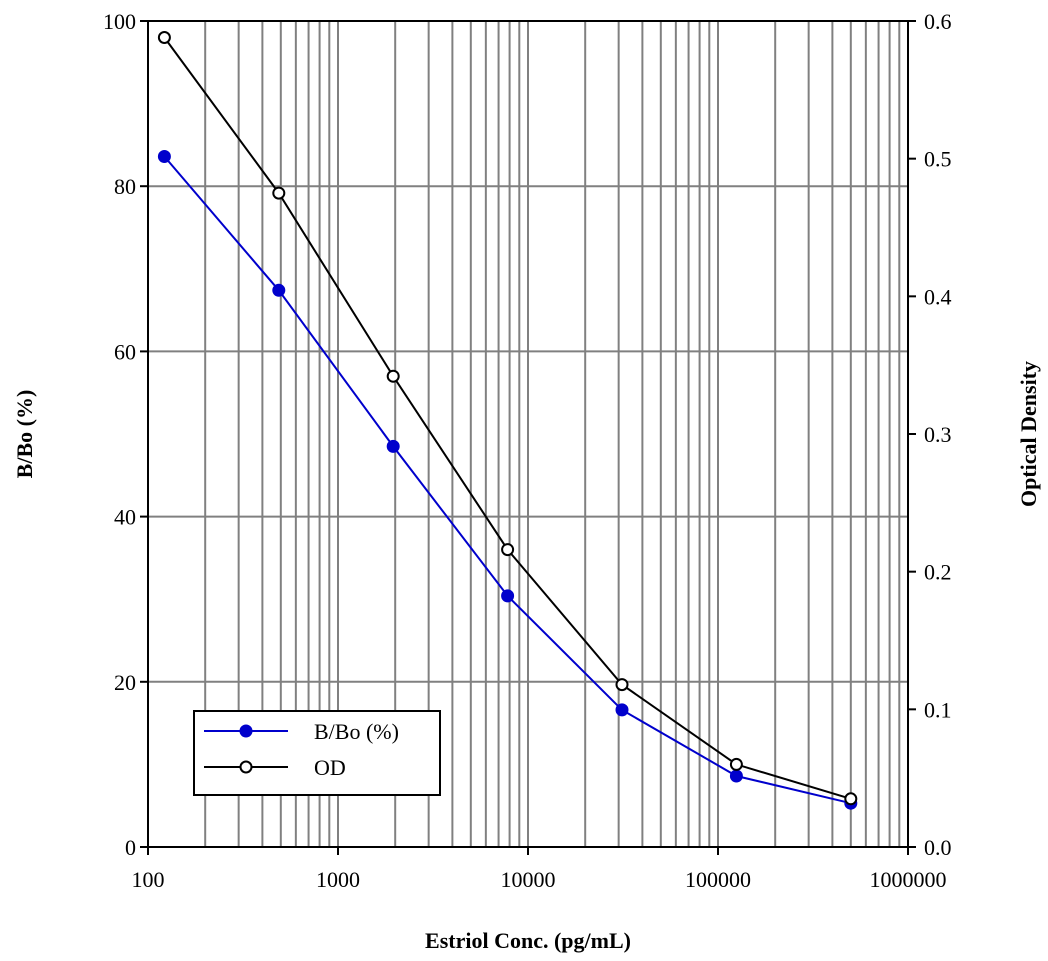 The width and height of the screenshot is (1048, 961). I want to click on y2-tick-label: 0.2, so click(938, 572).